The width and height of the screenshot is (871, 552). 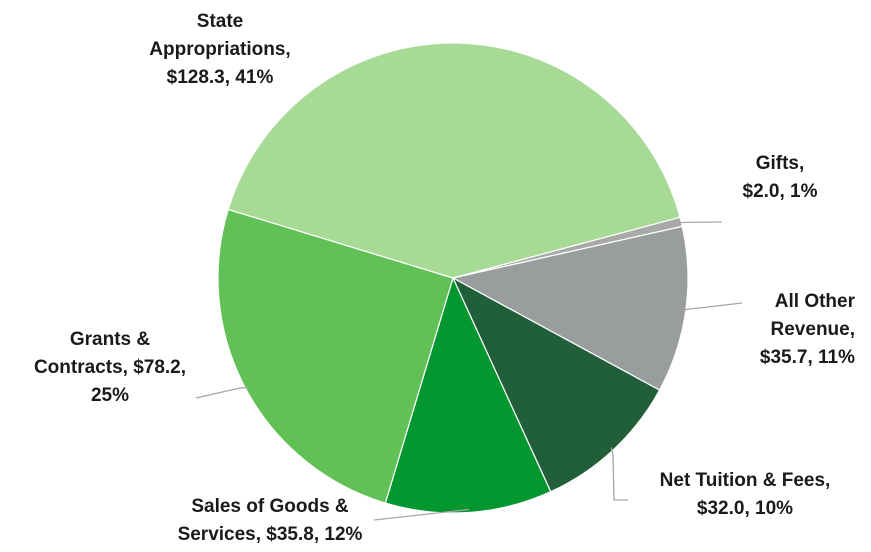 What do you see at coordinates (335, 356) in the screenshot?
I see `pie-slice-grants-contracts` at bounding box center [335, 356].